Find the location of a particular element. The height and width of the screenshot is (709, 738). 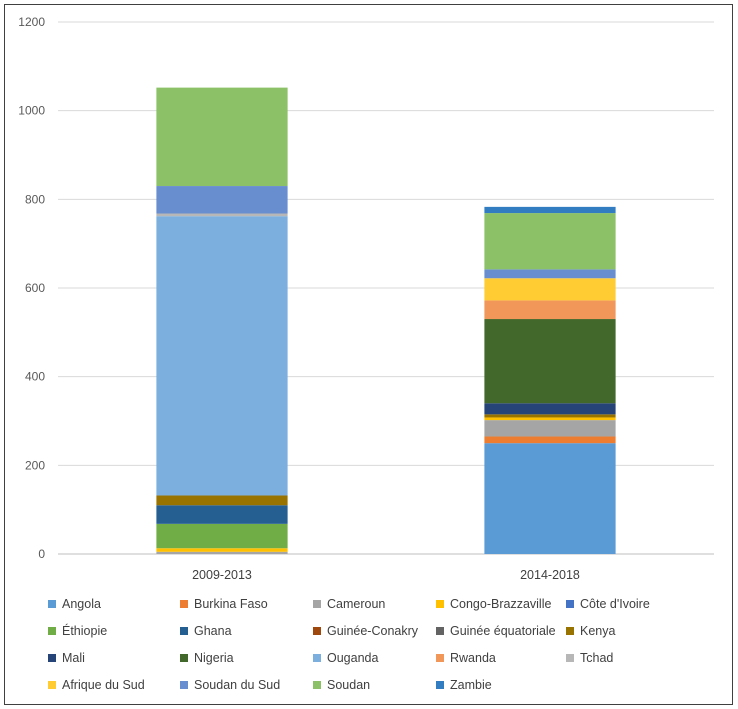

legend-label: Cameroun is located at coordinates (356, 603).